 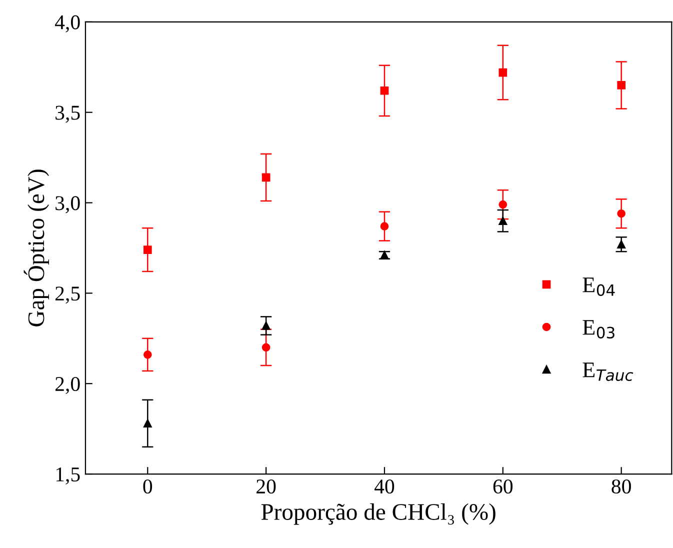 I want to click on x-tick-label: 40, so click(x=384, y=486).